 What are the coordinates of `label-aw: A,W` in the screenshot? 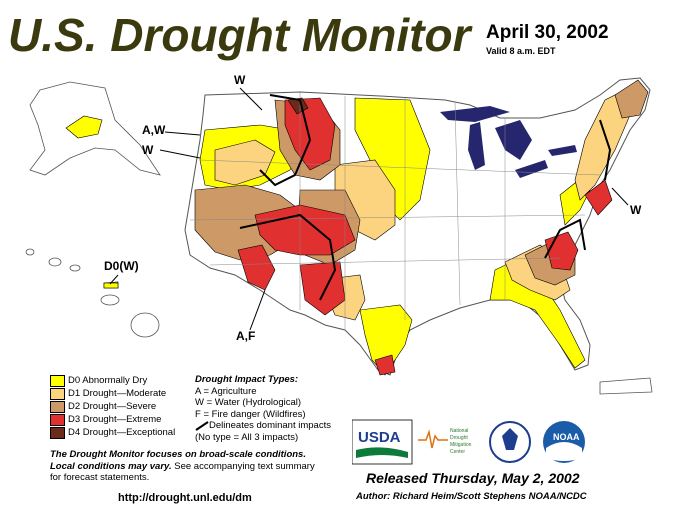 It's located at (154, 130).